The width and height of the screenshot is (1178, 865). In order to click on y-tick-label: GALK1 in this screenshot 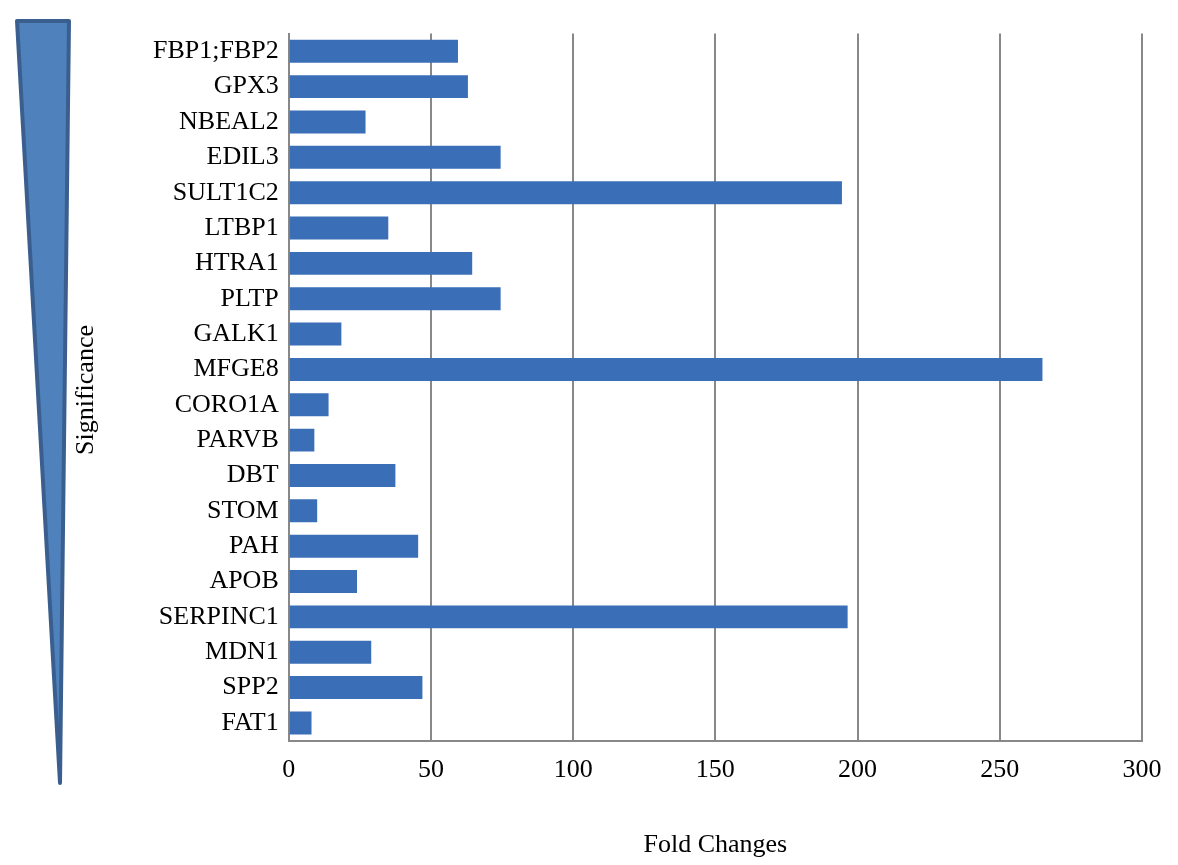, I will do `click(236, 332)`.